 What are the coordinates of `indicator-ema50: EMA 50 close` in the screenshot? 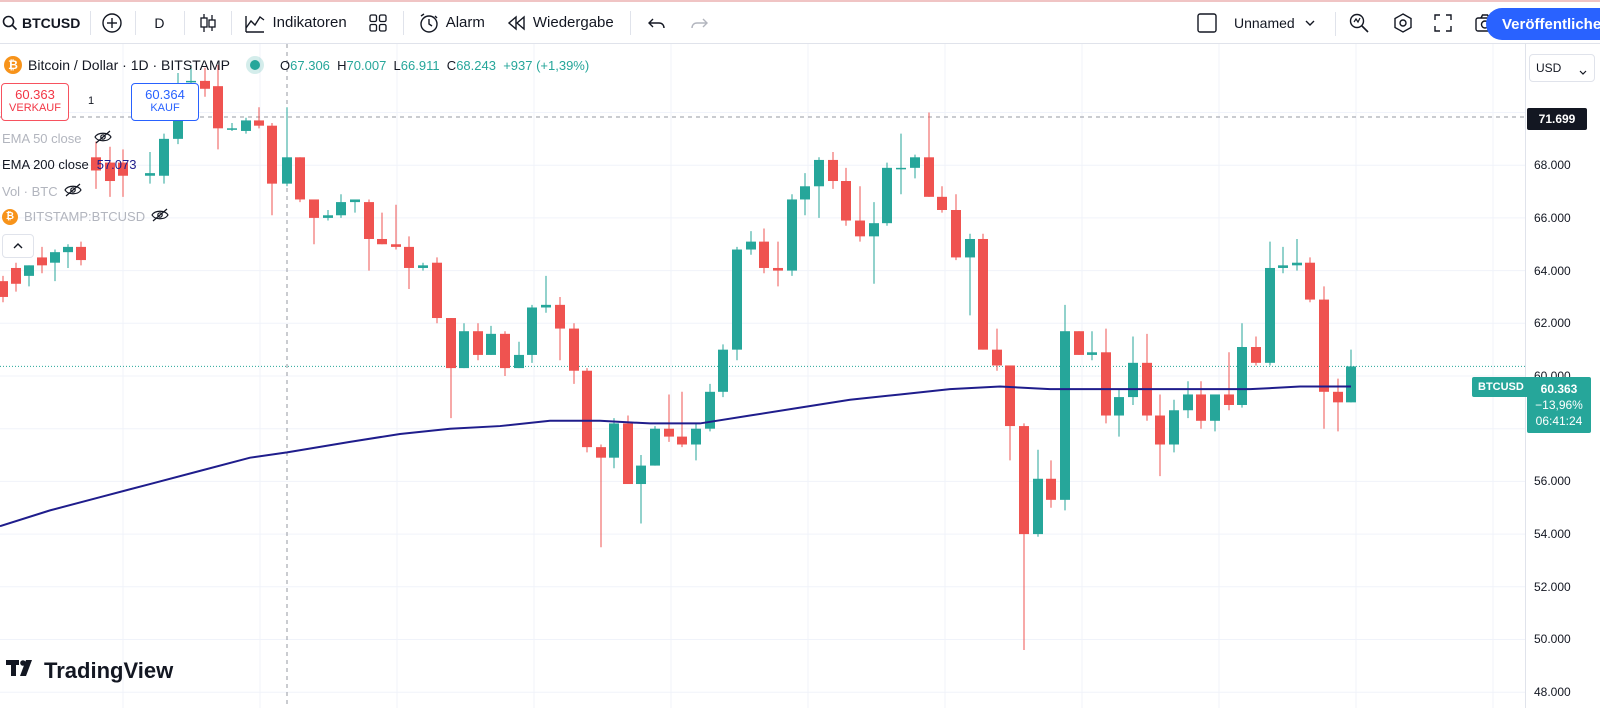 It's located at (57, 138).